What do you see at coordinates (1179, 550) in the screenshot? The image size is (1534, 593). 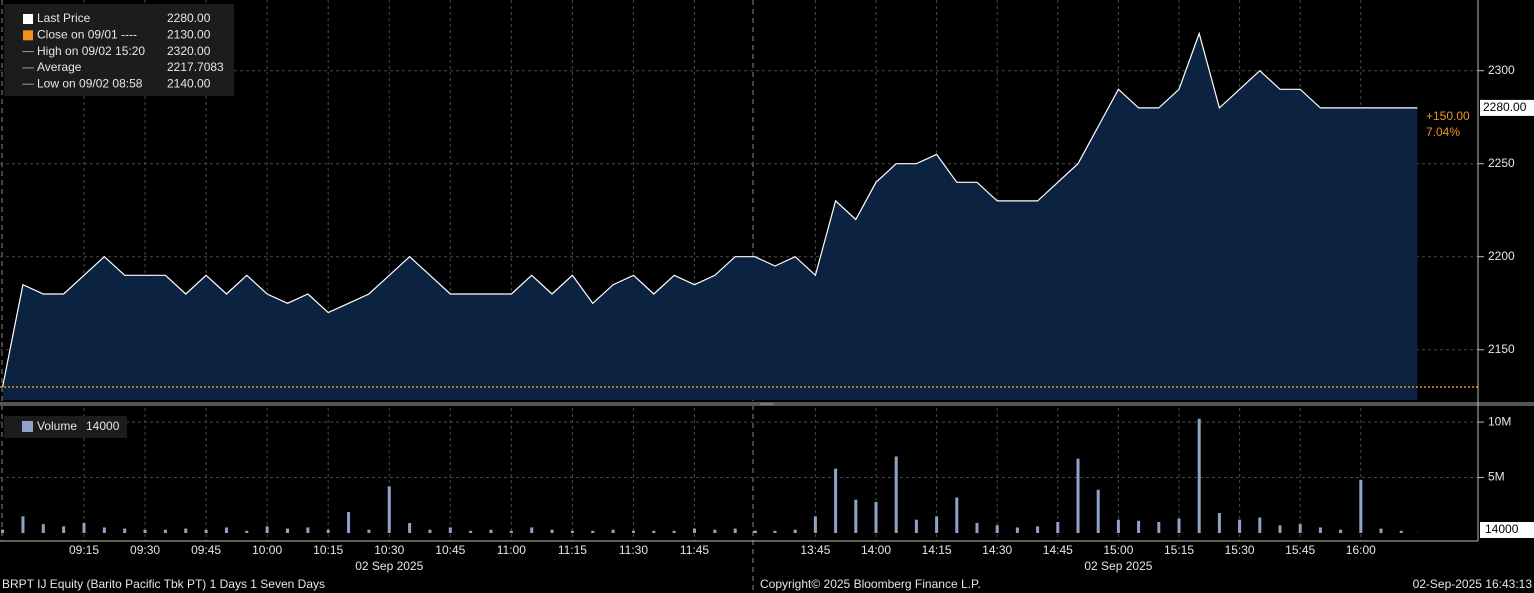 I see `x-tick-label: 15:15` at bounding box center [1179, 550].